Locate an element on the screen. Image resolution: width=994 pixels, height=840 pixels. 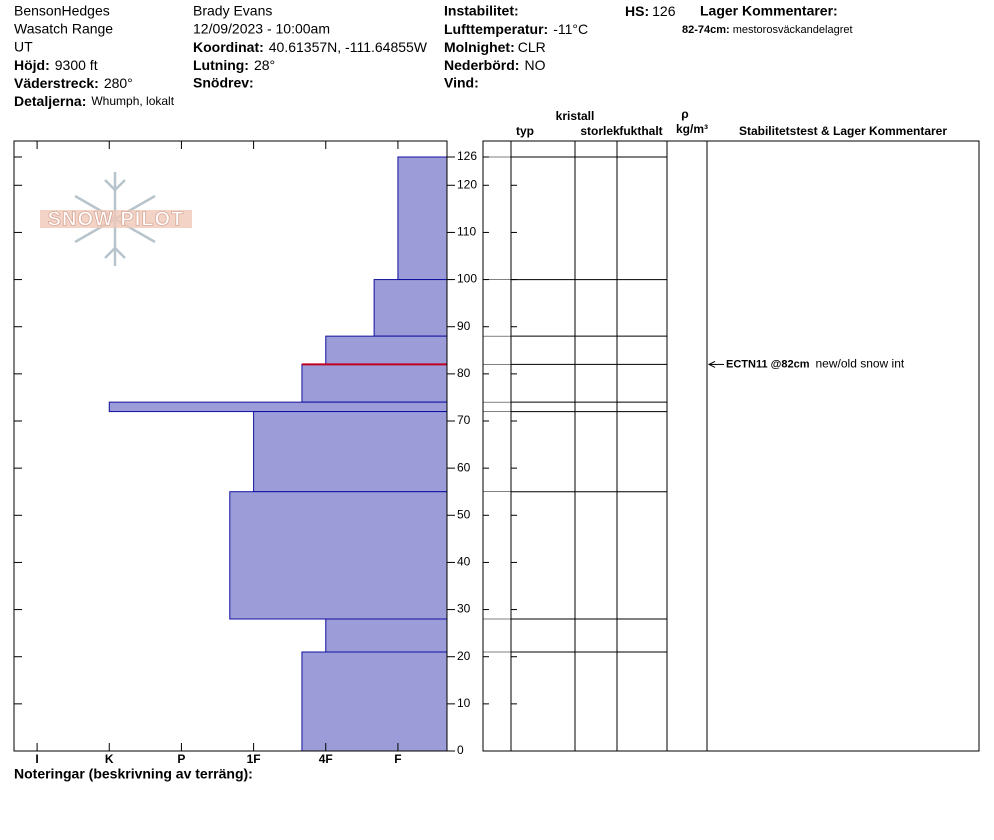
x-tick-label: 1F is located at coordinates (254, 759).